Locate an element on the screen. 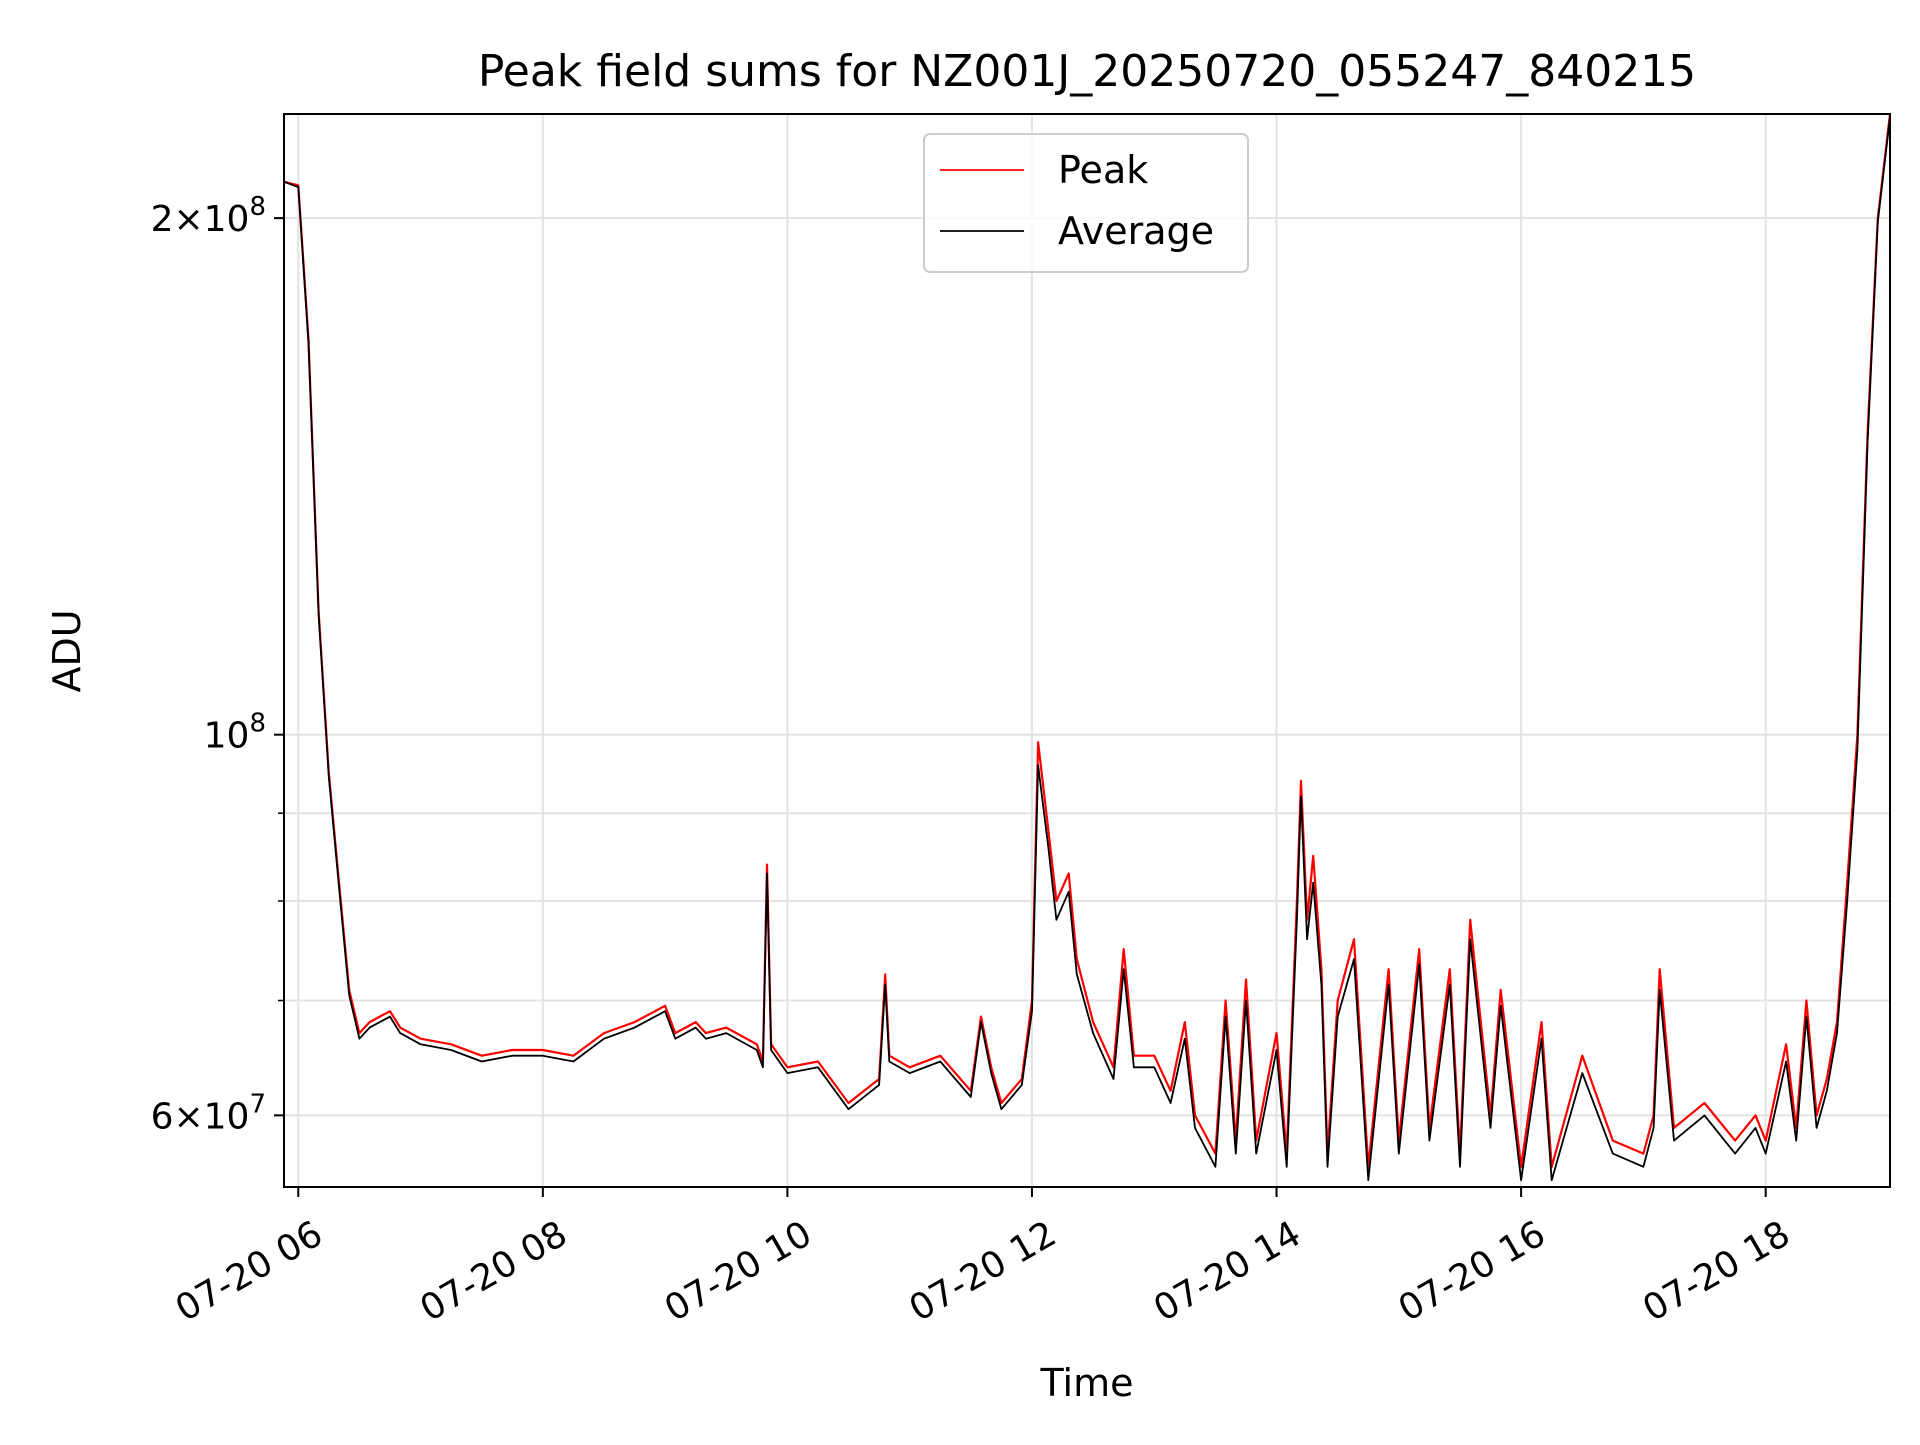  legend: Peak Average is located at coordinates (1086, 203).